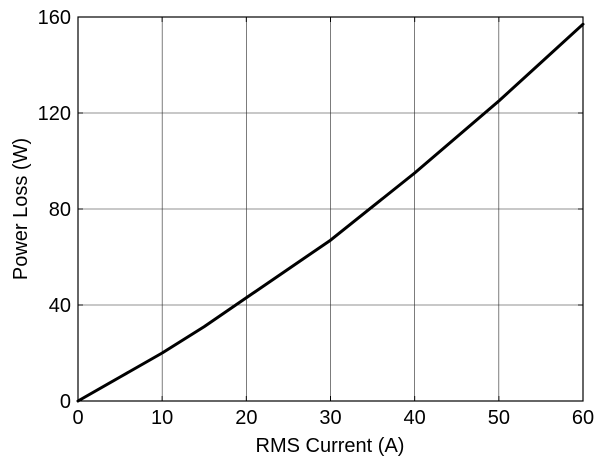  What do you see at coordinates (65, 402) in the screenshot?
I see `y-tick-label: 0` at bounding box center [65, 402].